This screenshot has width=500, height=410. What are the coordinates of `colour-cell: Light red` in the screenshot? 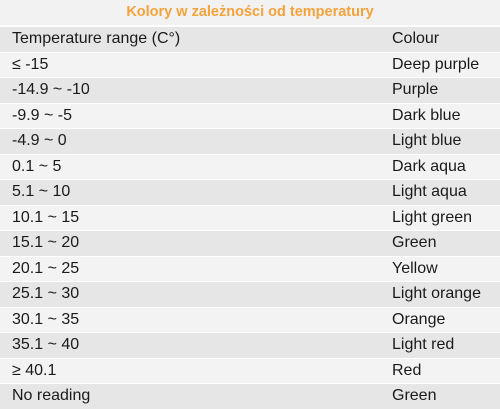 It's located at (423, 345).